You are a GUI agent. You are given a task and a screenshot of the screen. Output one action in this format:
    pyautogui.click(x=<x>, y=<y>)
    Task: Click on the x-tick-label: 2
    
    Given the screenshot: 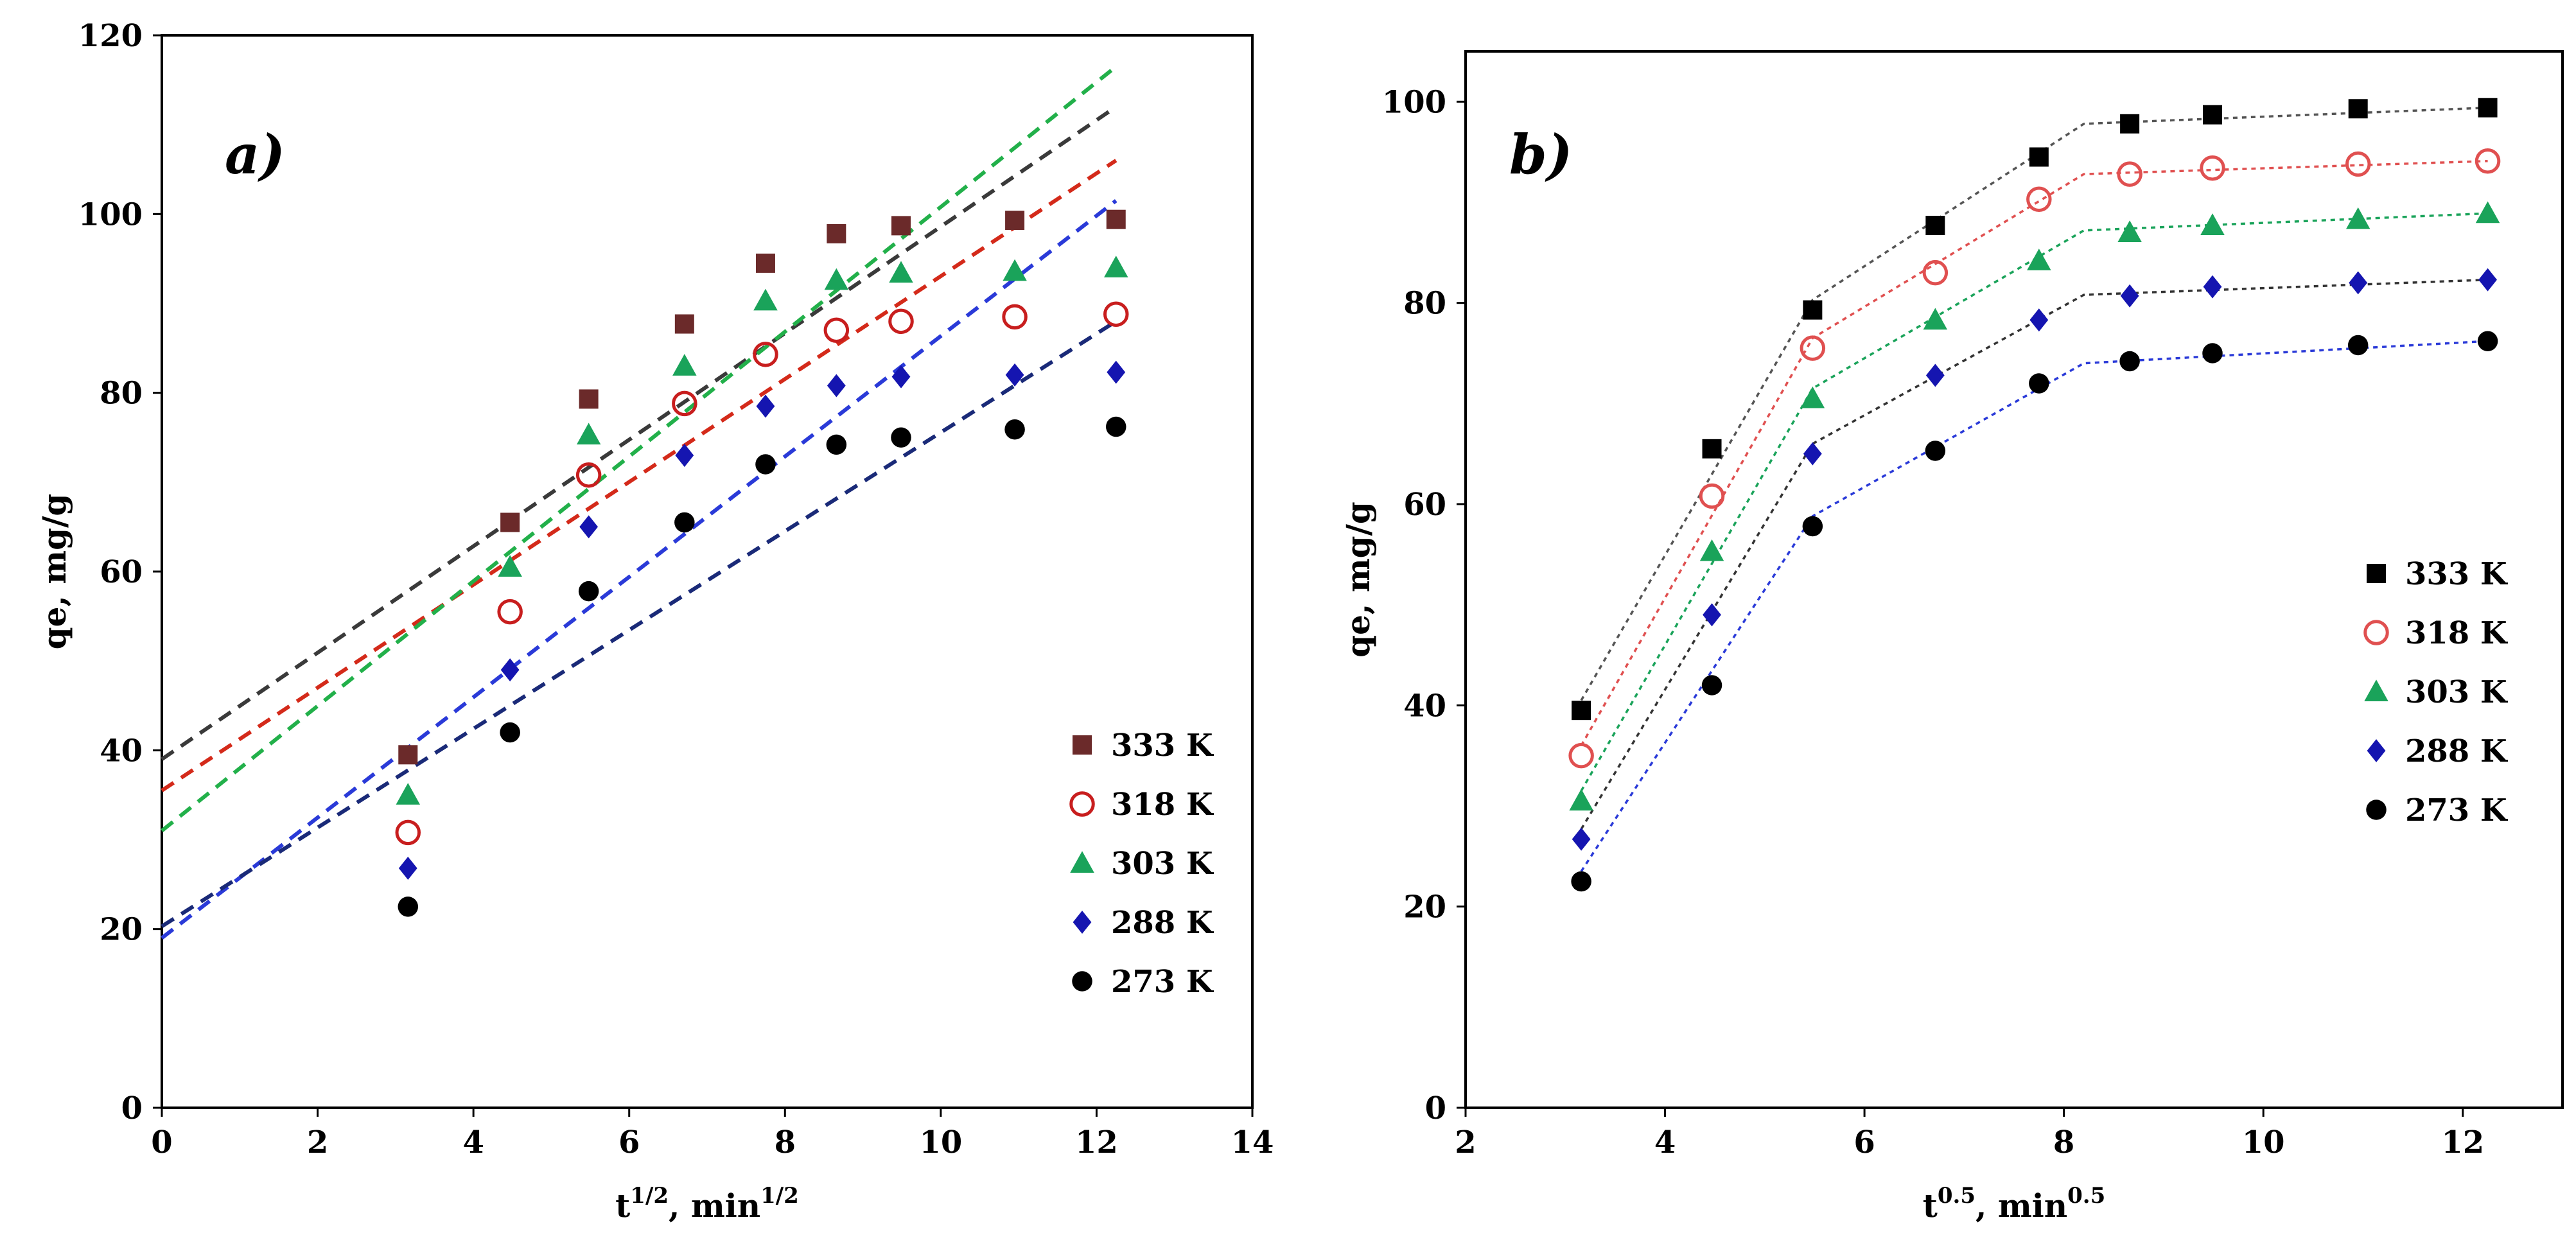 What is the action you would take?
    pyautogui.click(x=1465, y=1142)
    